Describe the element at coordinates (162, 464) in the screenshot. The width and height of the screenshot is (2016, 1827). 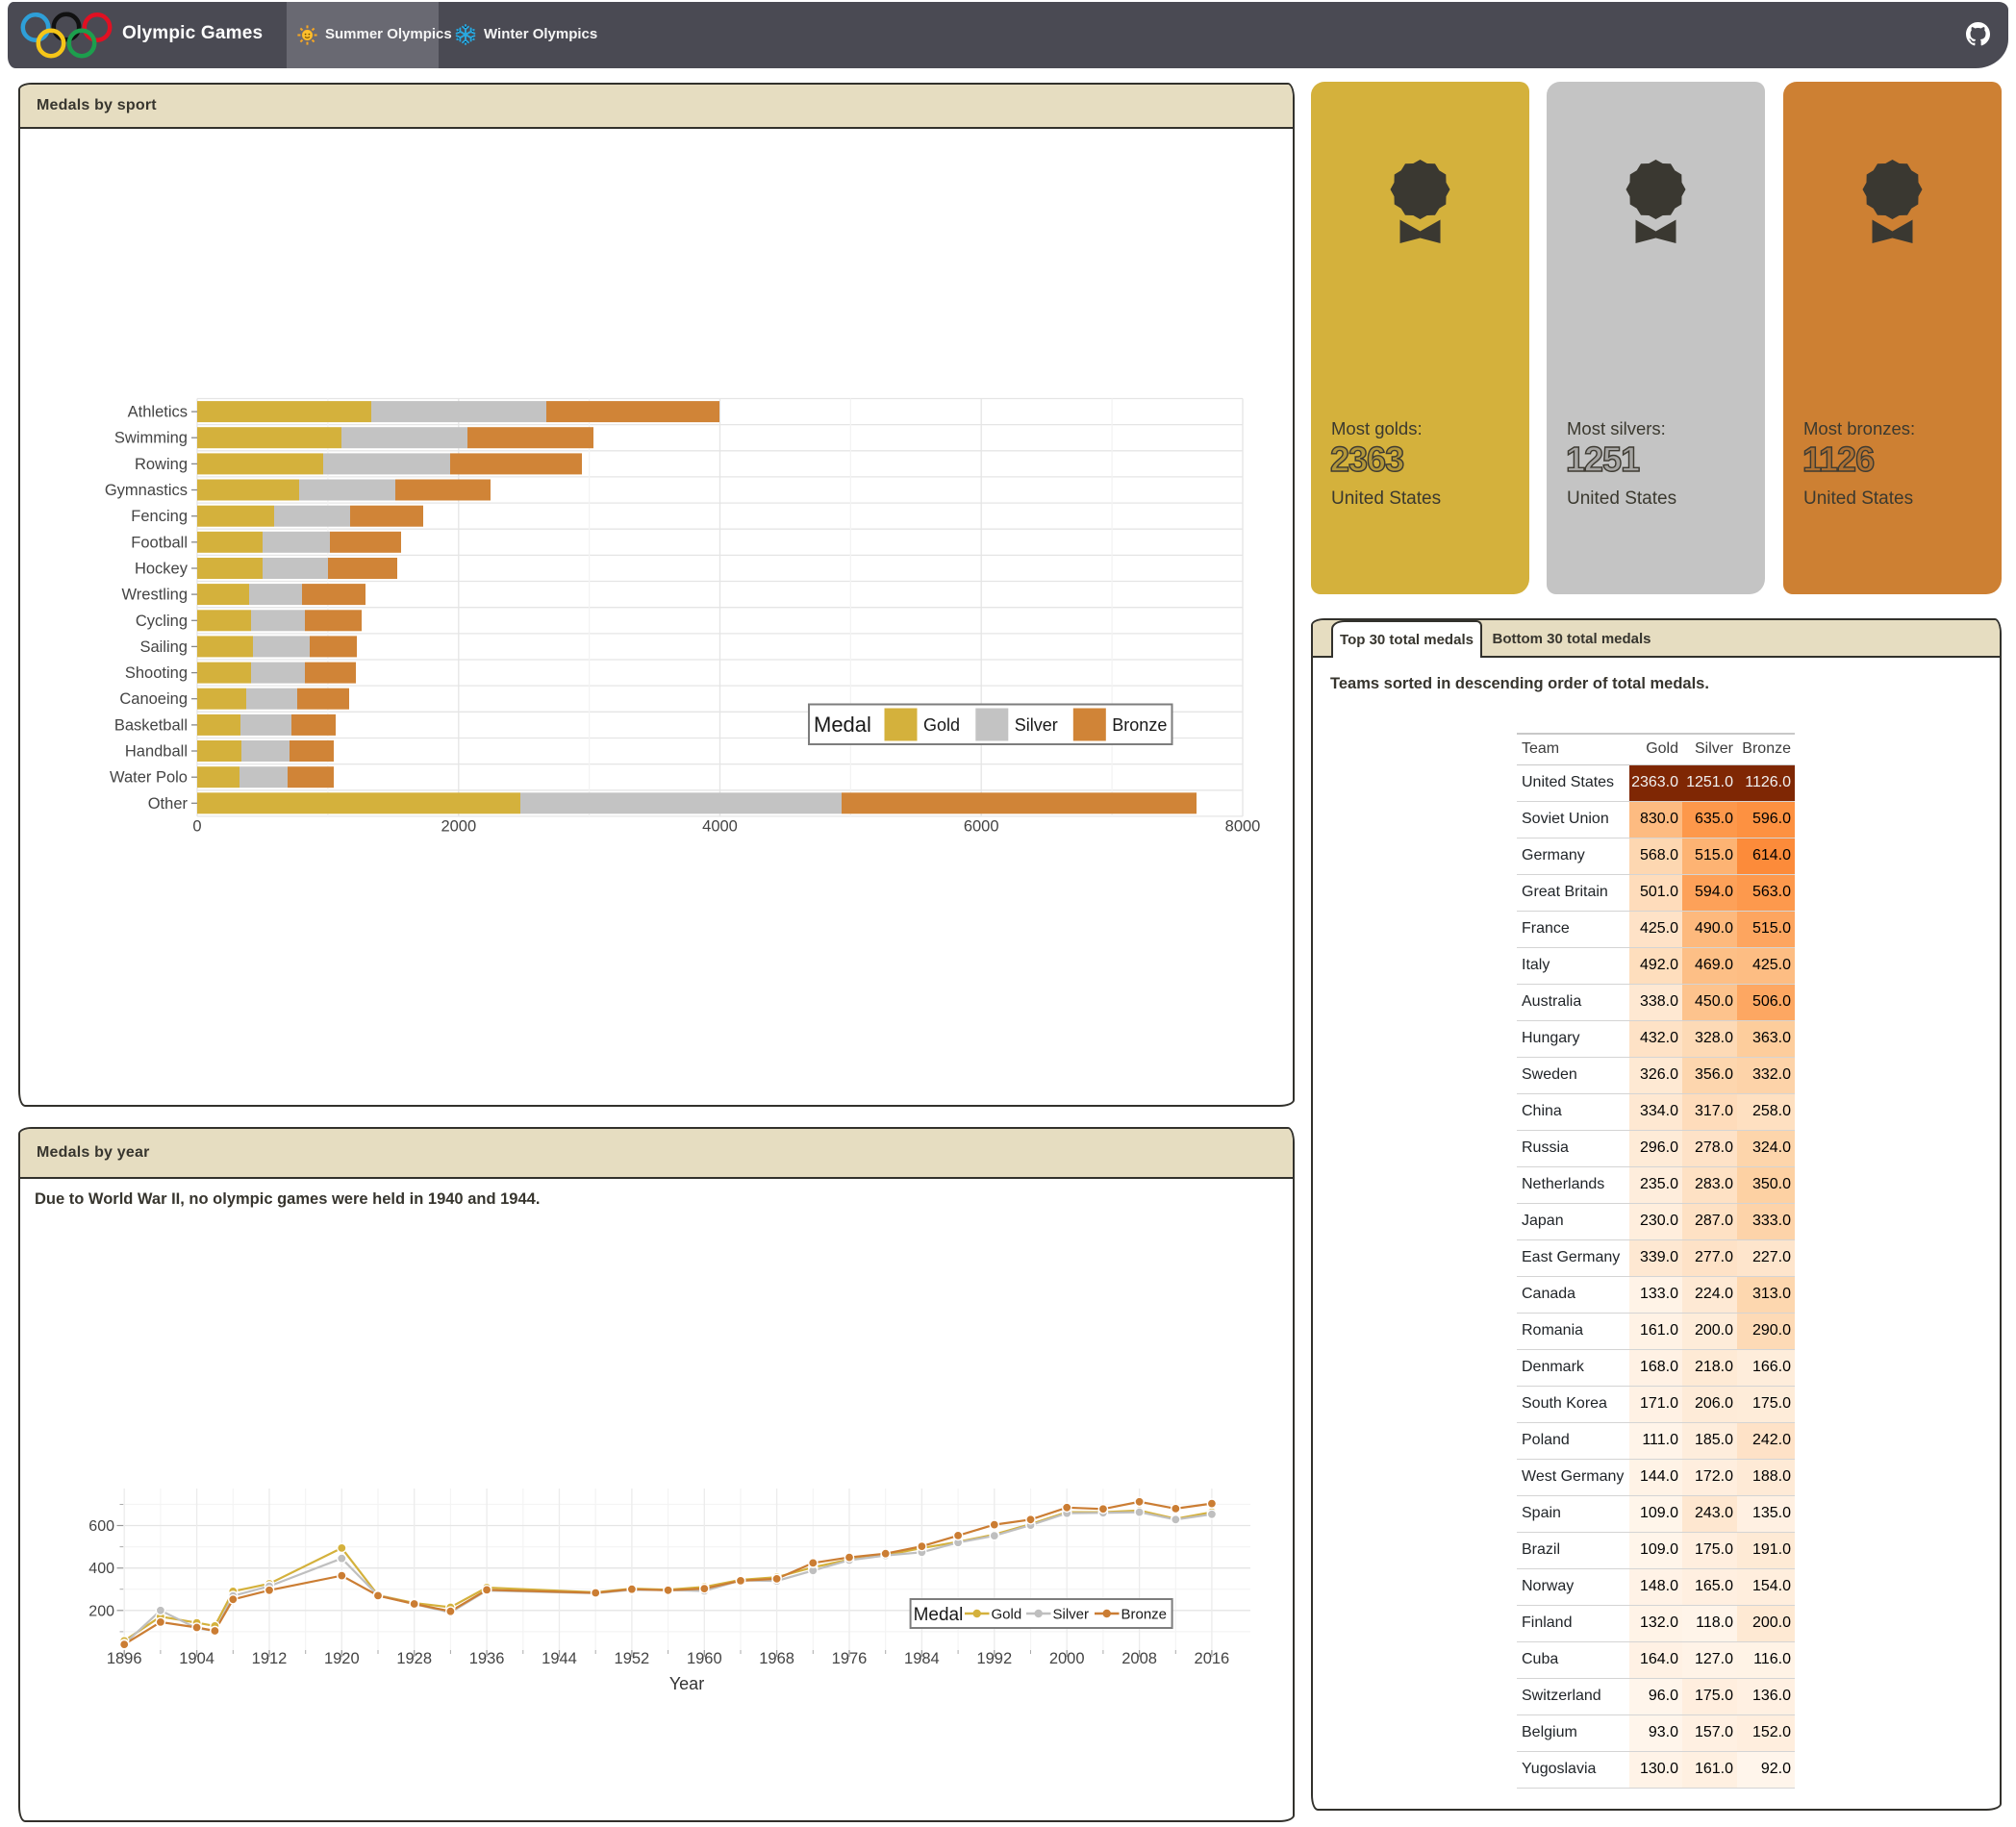
I see `svg-text: Rowing` at that location.